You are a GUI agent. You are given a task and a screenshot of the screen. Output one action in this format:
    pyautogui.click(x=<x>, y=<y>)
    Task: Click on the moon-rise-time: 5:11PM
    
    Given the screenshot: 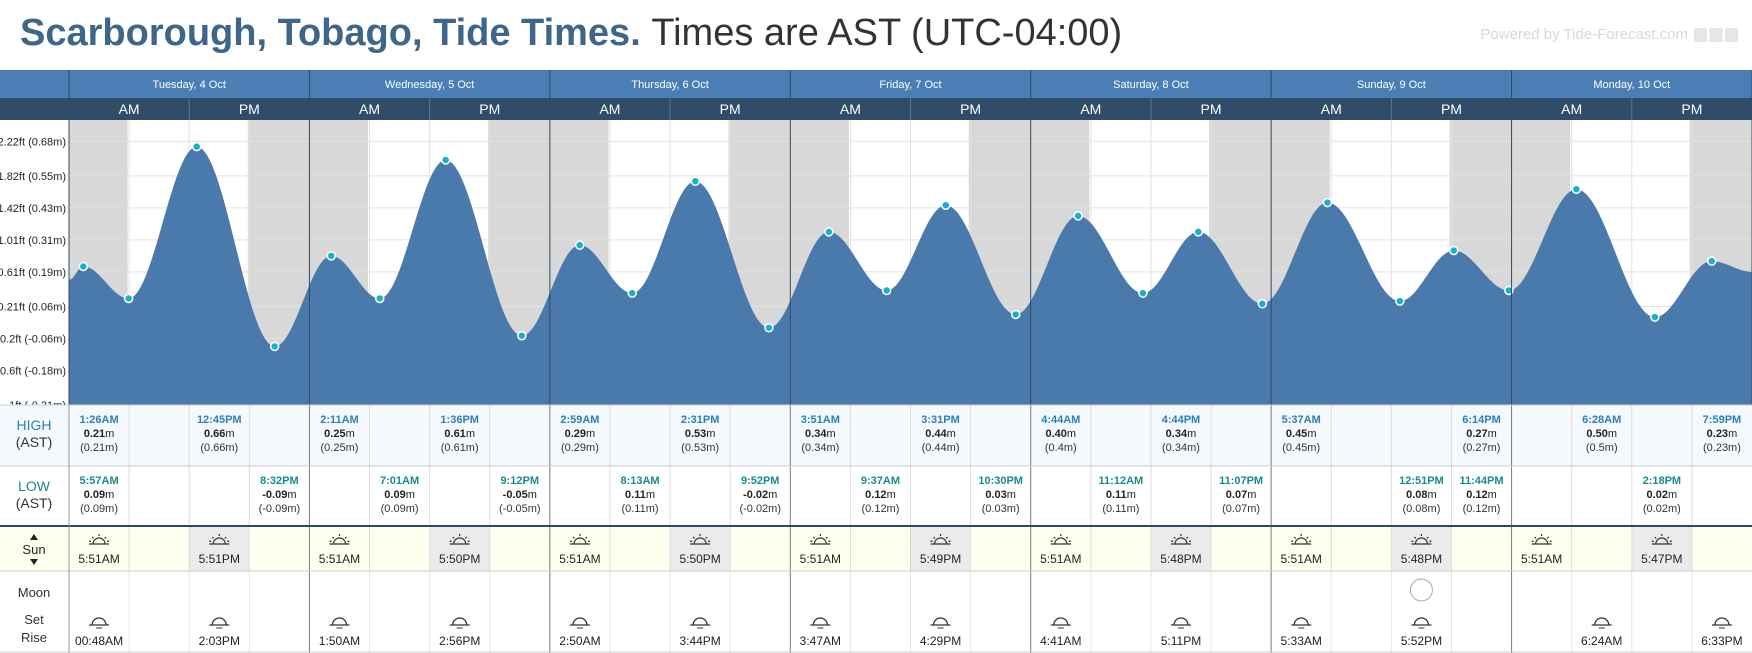 What is the action you would take?
    pyautogui.click(x=1181, y=641)
    